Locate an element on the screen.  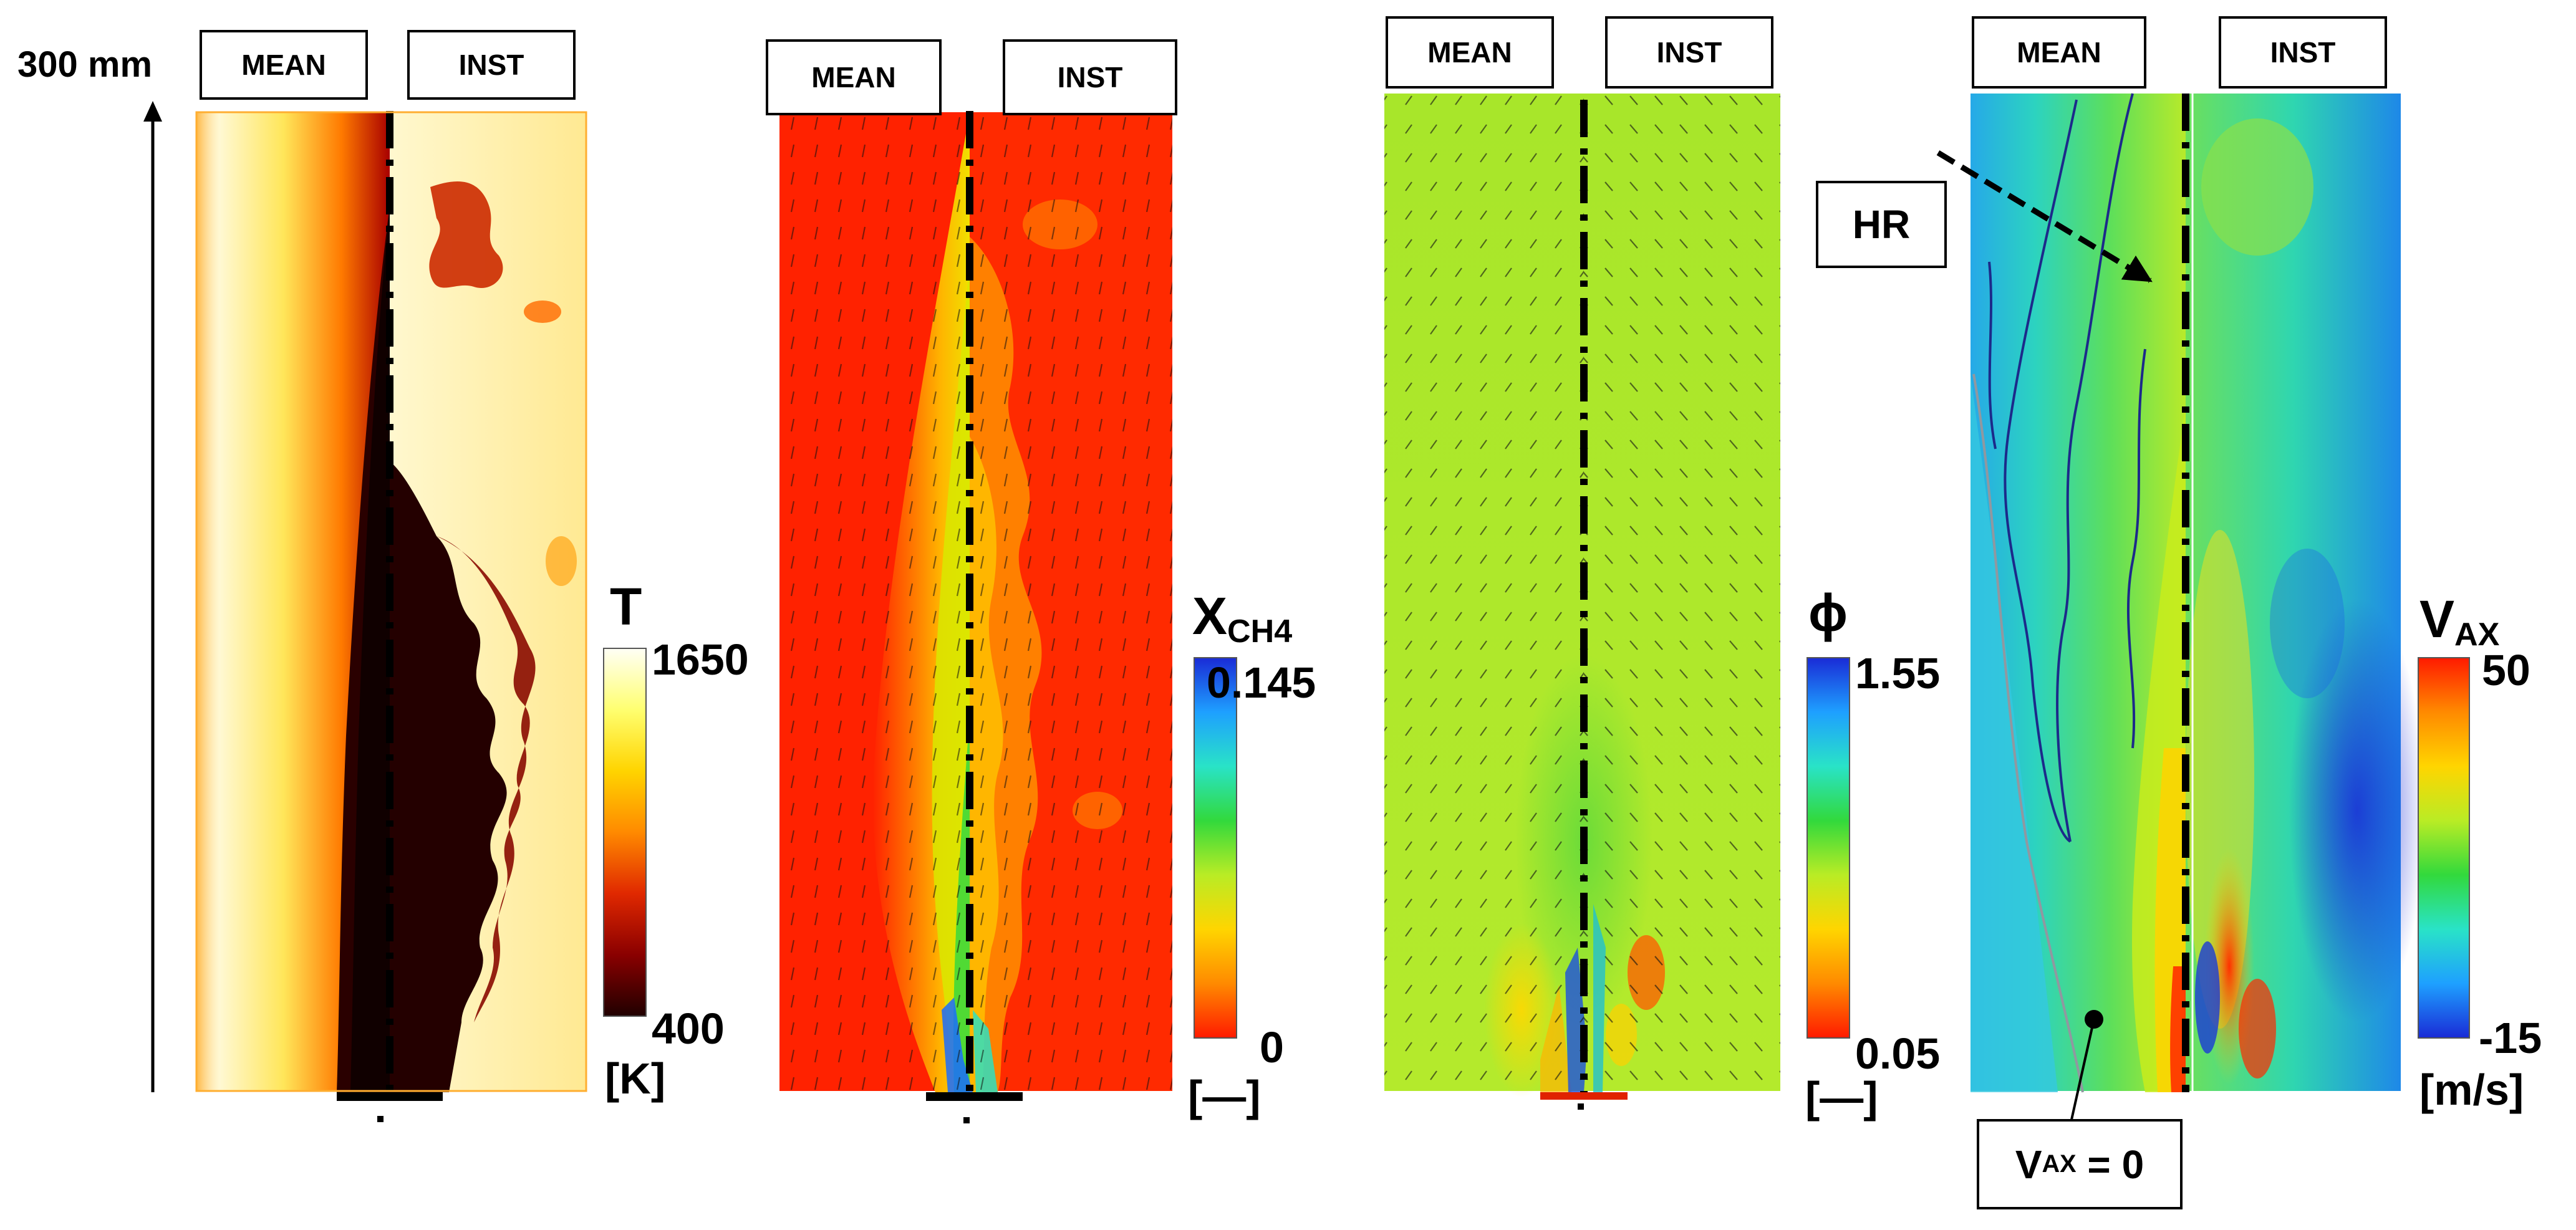
heat-release-contour is located at coordinates (2067, 468).